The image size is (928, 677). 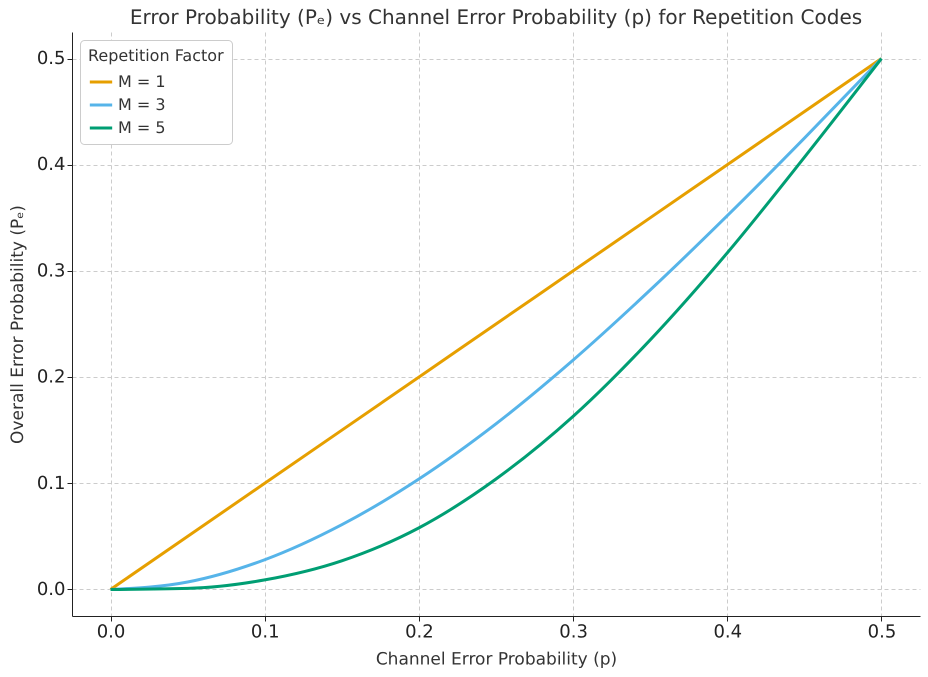 I want to click on y-tick-label: 0.3, so click(x=51, y=271).